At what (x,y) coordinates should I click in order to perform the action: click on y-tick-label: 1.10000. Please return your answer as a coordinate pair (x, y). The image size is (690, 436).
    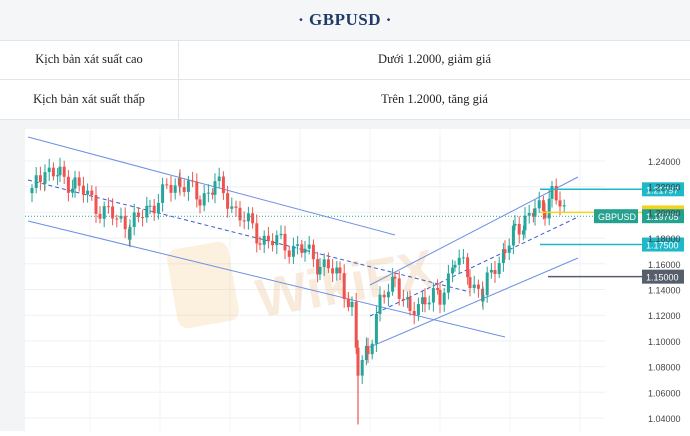
    Looking at the image, I should click on (664, 342).